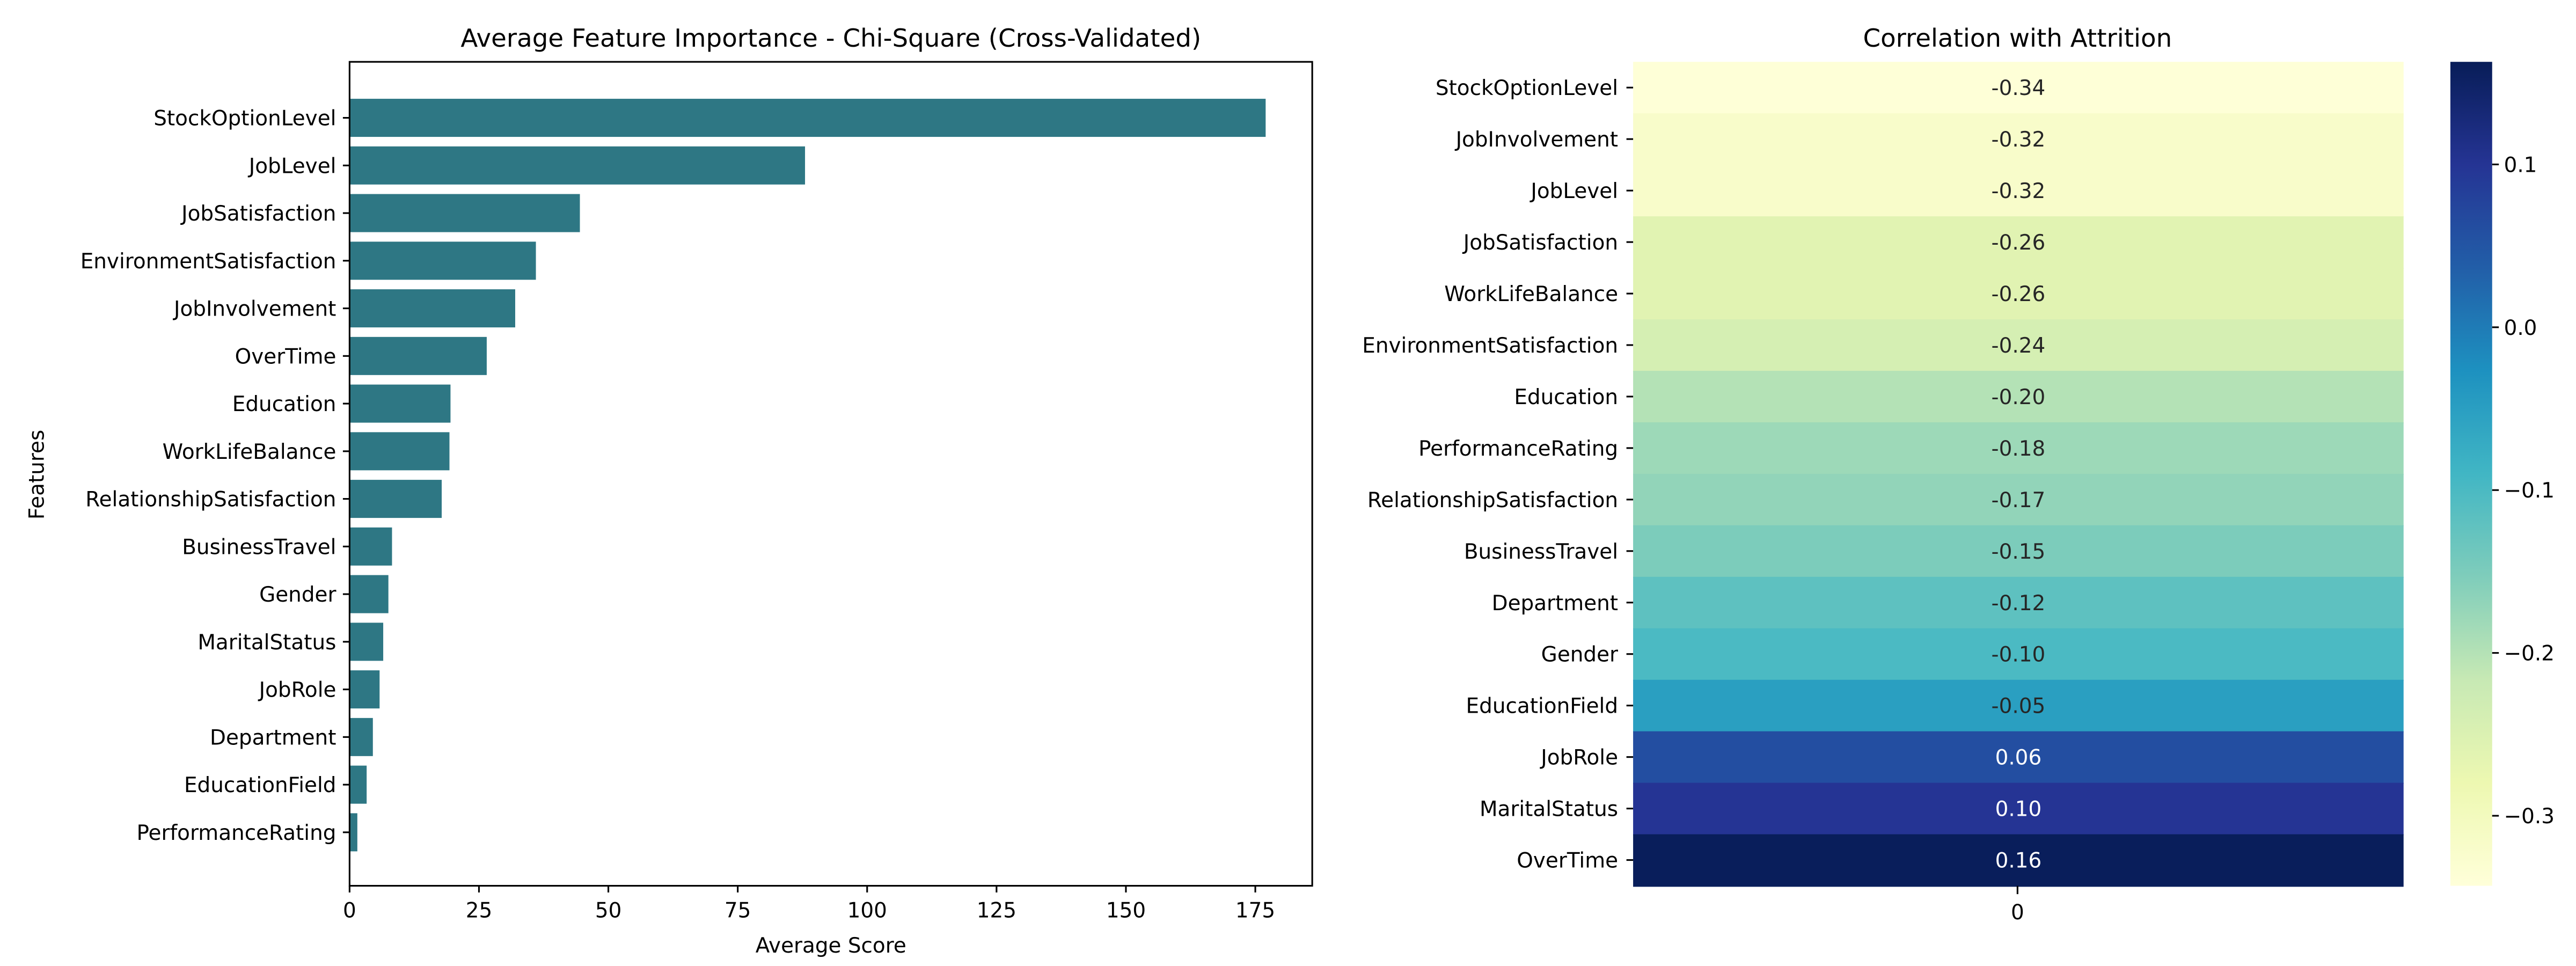  I want to click on heatmap-row-label: StockOptionLevel, so click(1527, 88).